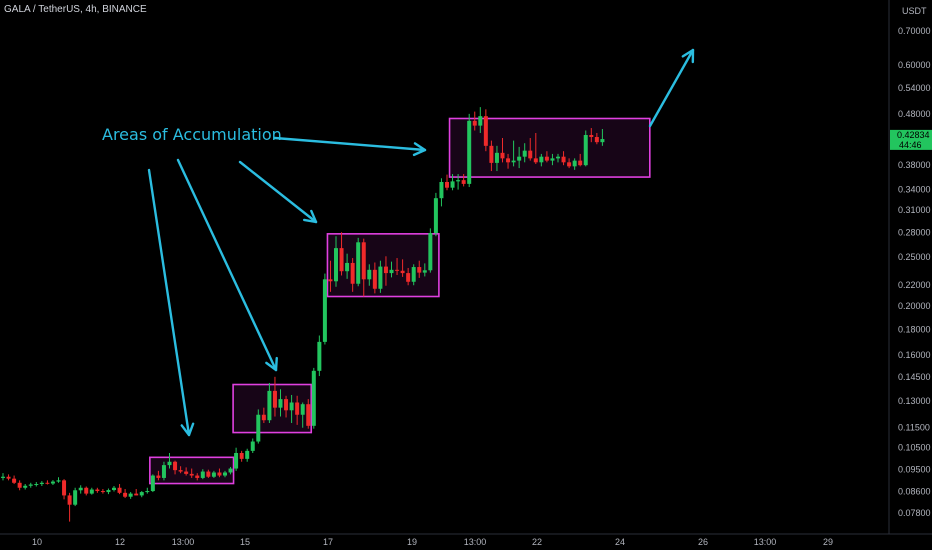  I want to click on current-price-label: 0.42834, so click(913, 135).